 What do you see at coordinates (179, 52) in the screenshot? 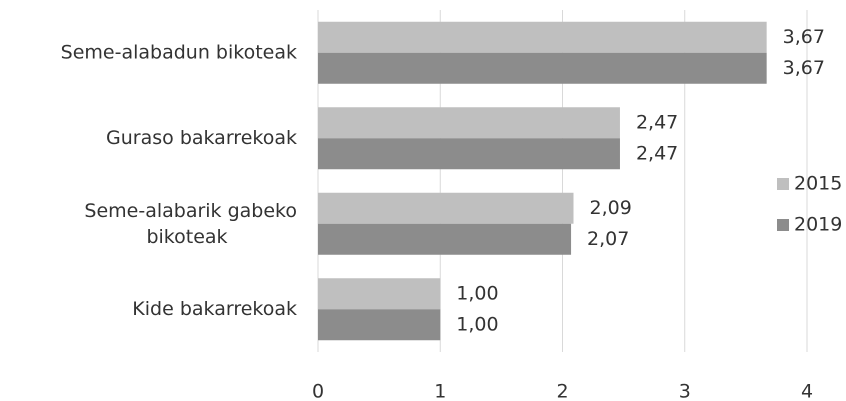
I see `category-label: Seme-alabadun bikoteak` at bounding box center [179, 52].